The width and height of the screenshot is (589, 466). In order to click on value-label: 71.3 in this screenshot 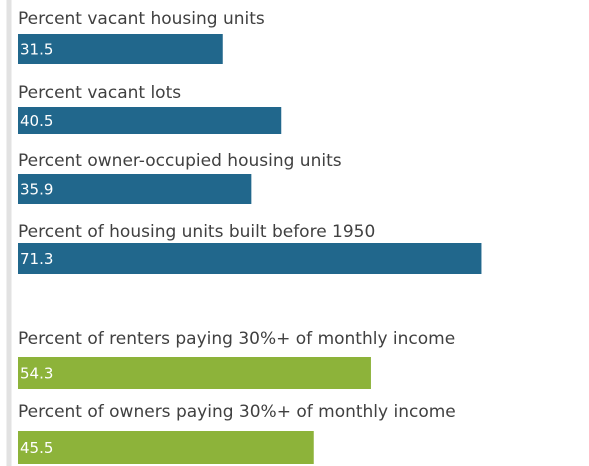, I will do `click(36, 259)`.